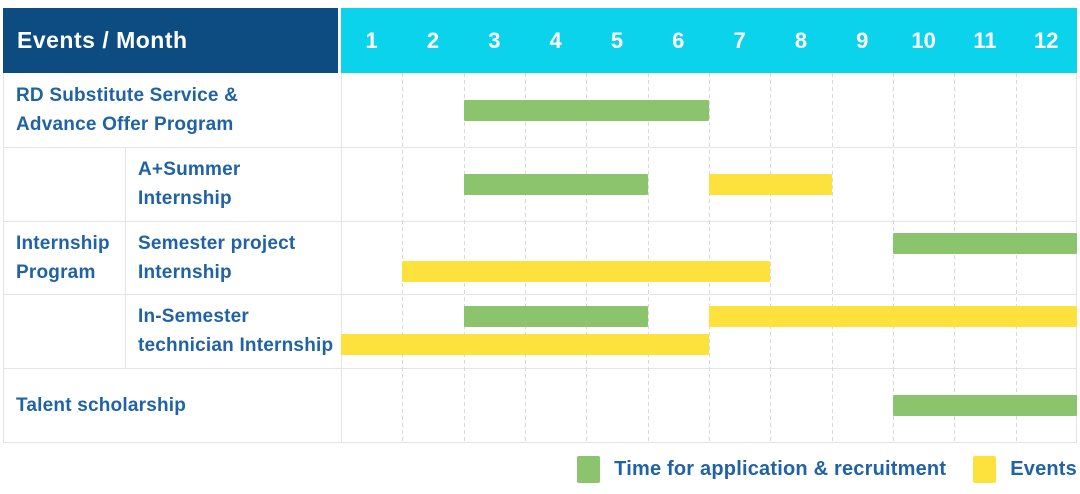  Describe the element at coordinates (170, 40) in the screenshot. I see `table-header-title: Events / Month` at that location.